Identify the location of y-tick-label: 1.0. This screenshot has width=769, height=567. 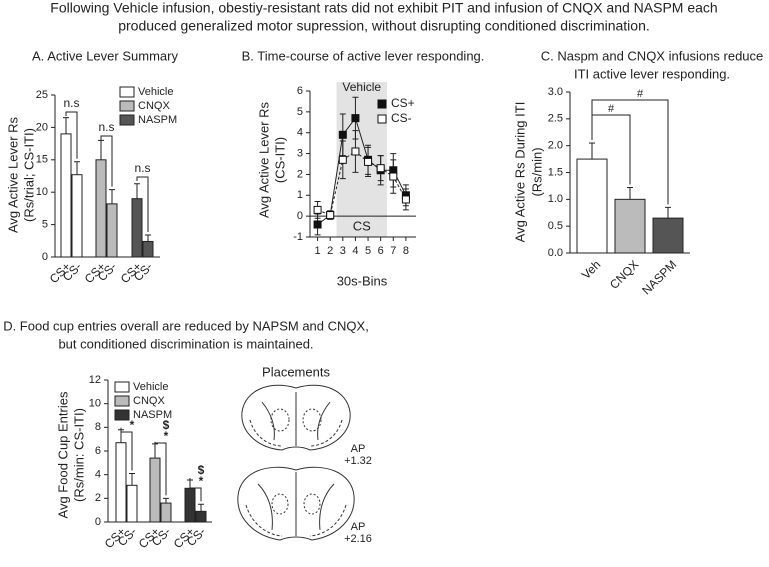
(555, 199).